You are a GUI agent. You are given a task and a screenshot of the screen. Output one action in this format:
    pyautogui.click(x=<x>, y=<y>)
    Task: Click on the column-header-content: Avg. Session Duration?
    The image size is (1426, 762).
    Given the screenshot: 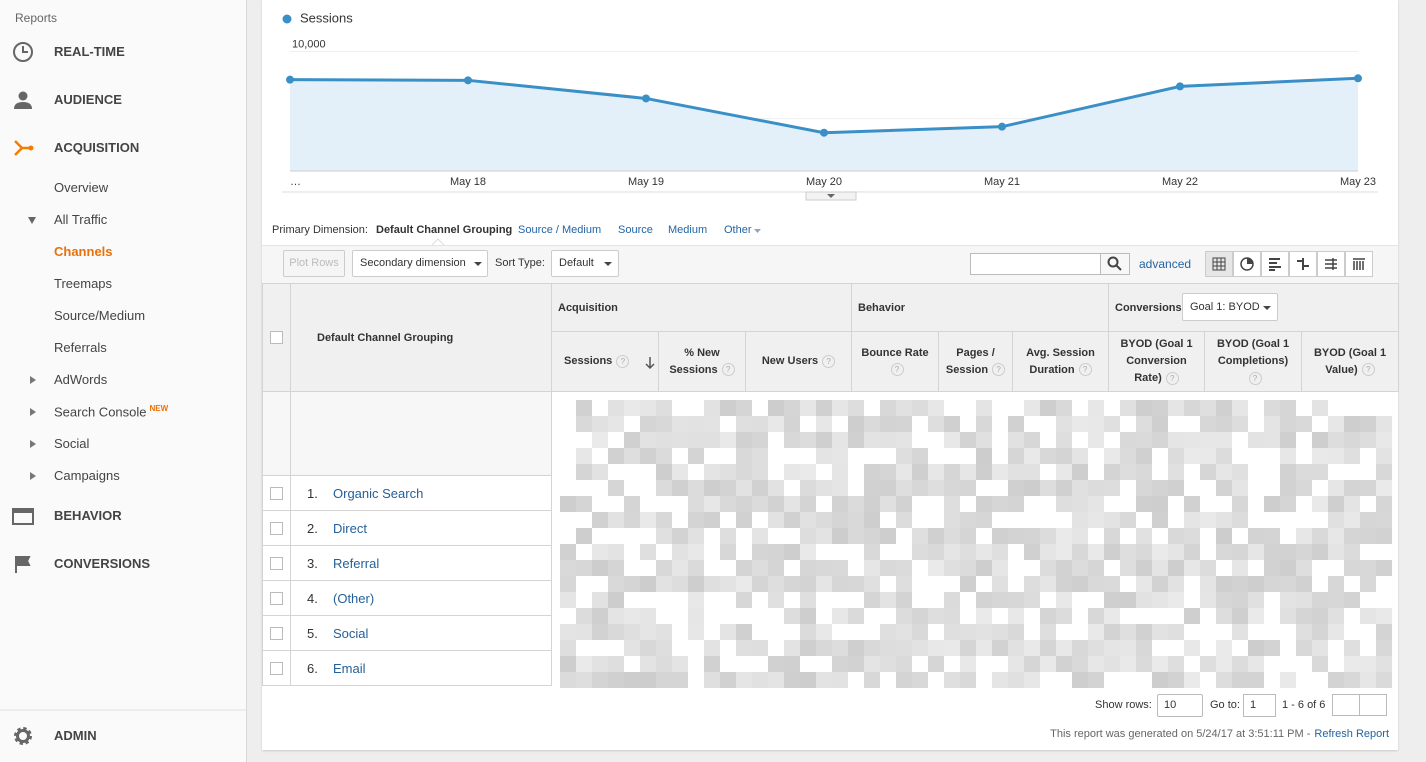 What is the action you would take?
    pyautogui.click(x=1060, y=362)
    